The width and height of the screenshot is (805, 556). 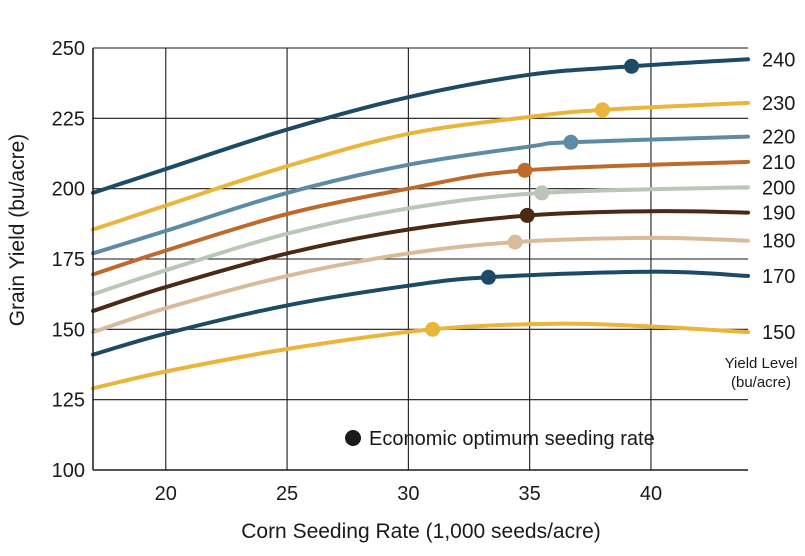 What do you see at coordinates (166, 494) in the screenshot?
I see `x-tick-label-20: 20` at bounding box center [166, 494].